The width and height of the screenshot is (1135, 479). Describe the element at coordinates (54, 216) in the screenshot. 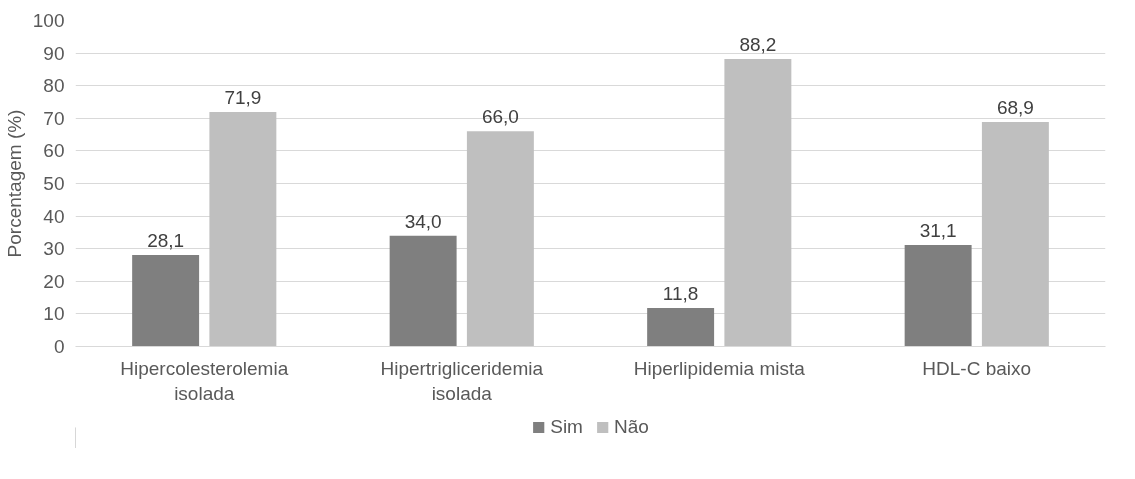

I see `y-tick-label: 40` at that location.